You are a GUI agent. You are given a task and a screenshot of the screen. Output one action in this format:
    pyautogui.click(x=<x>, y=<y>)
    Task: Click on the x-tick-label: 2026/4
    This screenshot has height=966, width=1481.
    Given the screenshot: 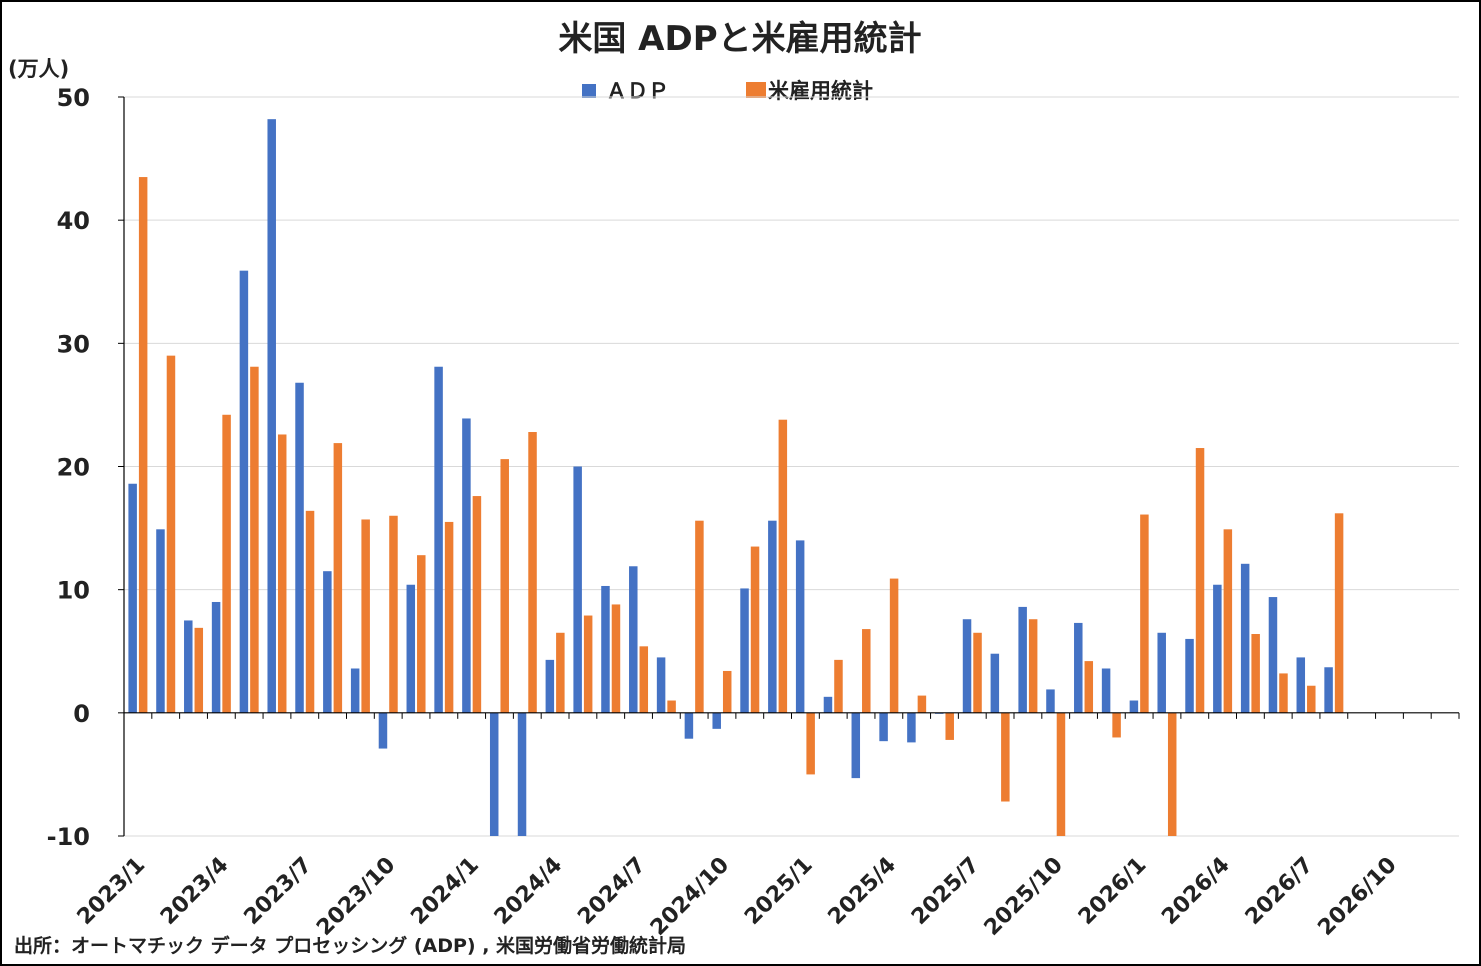 What is the action you would take?
    pyautogui.click(x=1195, y=891)
    